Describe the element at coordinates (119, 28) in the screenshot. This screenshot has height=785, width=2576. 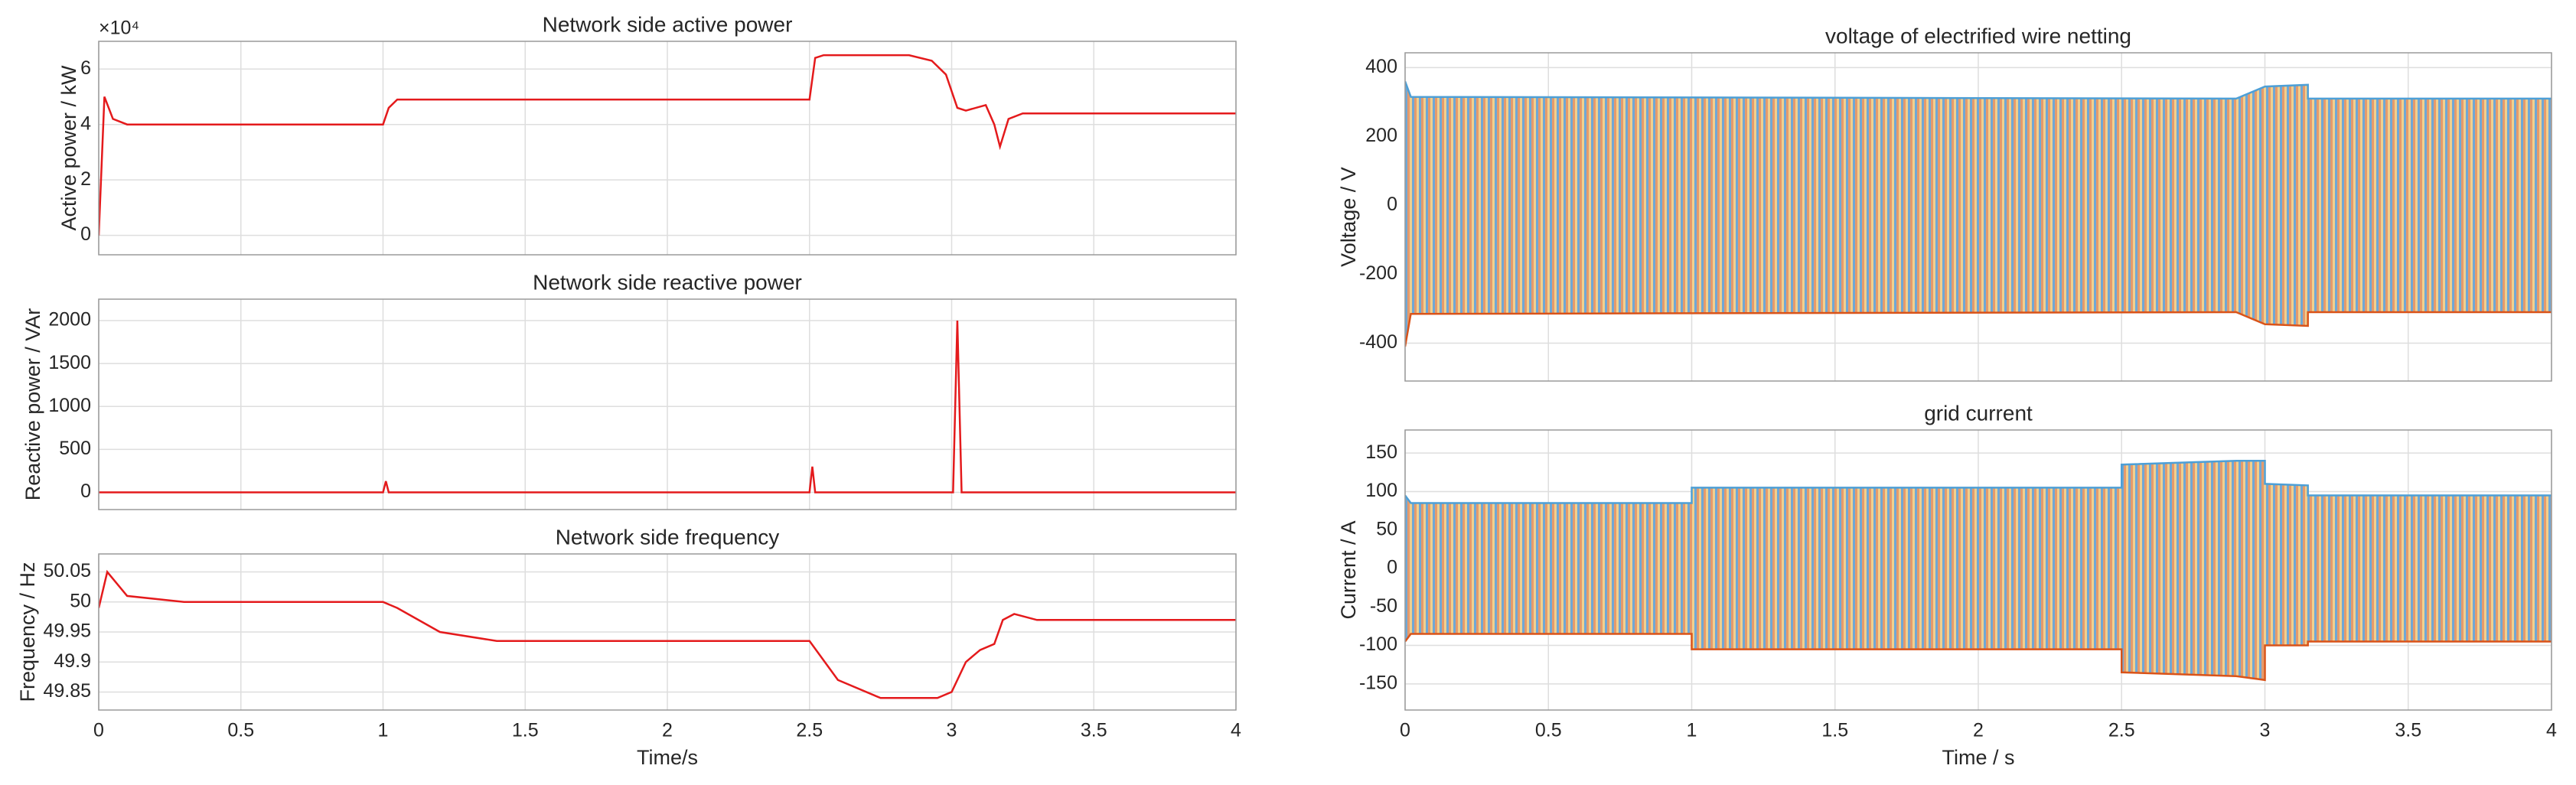
I see `y-multiplier: ×10⁴` at that location.